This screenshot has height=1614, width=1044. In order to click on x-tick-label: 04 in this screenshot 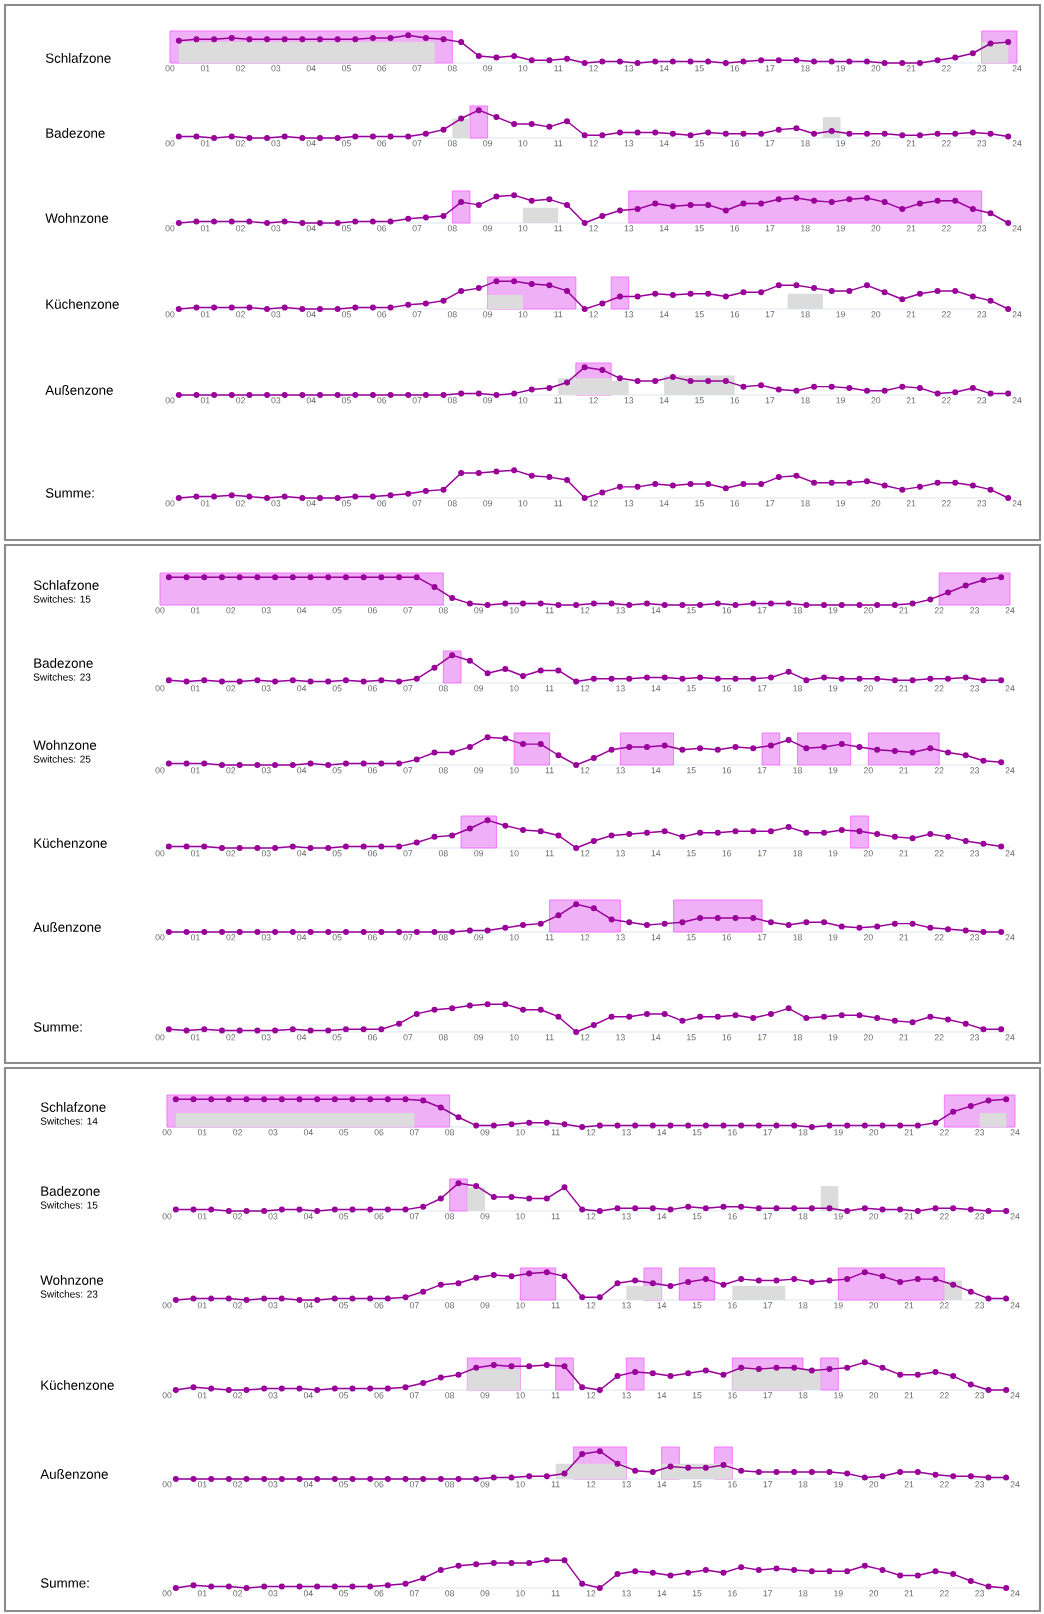, I will do `click(302, 688)`.